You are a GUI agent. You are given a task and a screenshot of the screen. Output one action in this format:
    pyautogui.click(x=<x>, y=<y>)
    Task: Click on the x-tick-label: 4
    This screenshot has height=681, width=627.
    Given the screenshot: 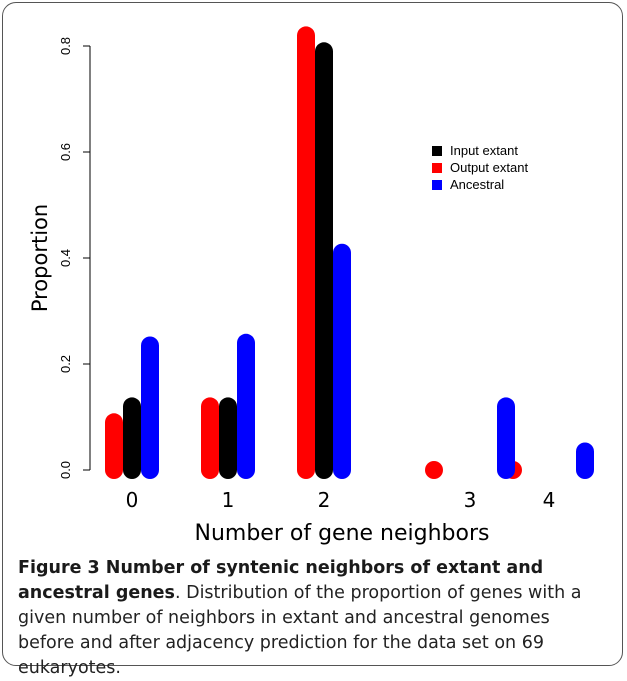 What is the action you would take?
    pyautogui.click(x=549, y=500)
    